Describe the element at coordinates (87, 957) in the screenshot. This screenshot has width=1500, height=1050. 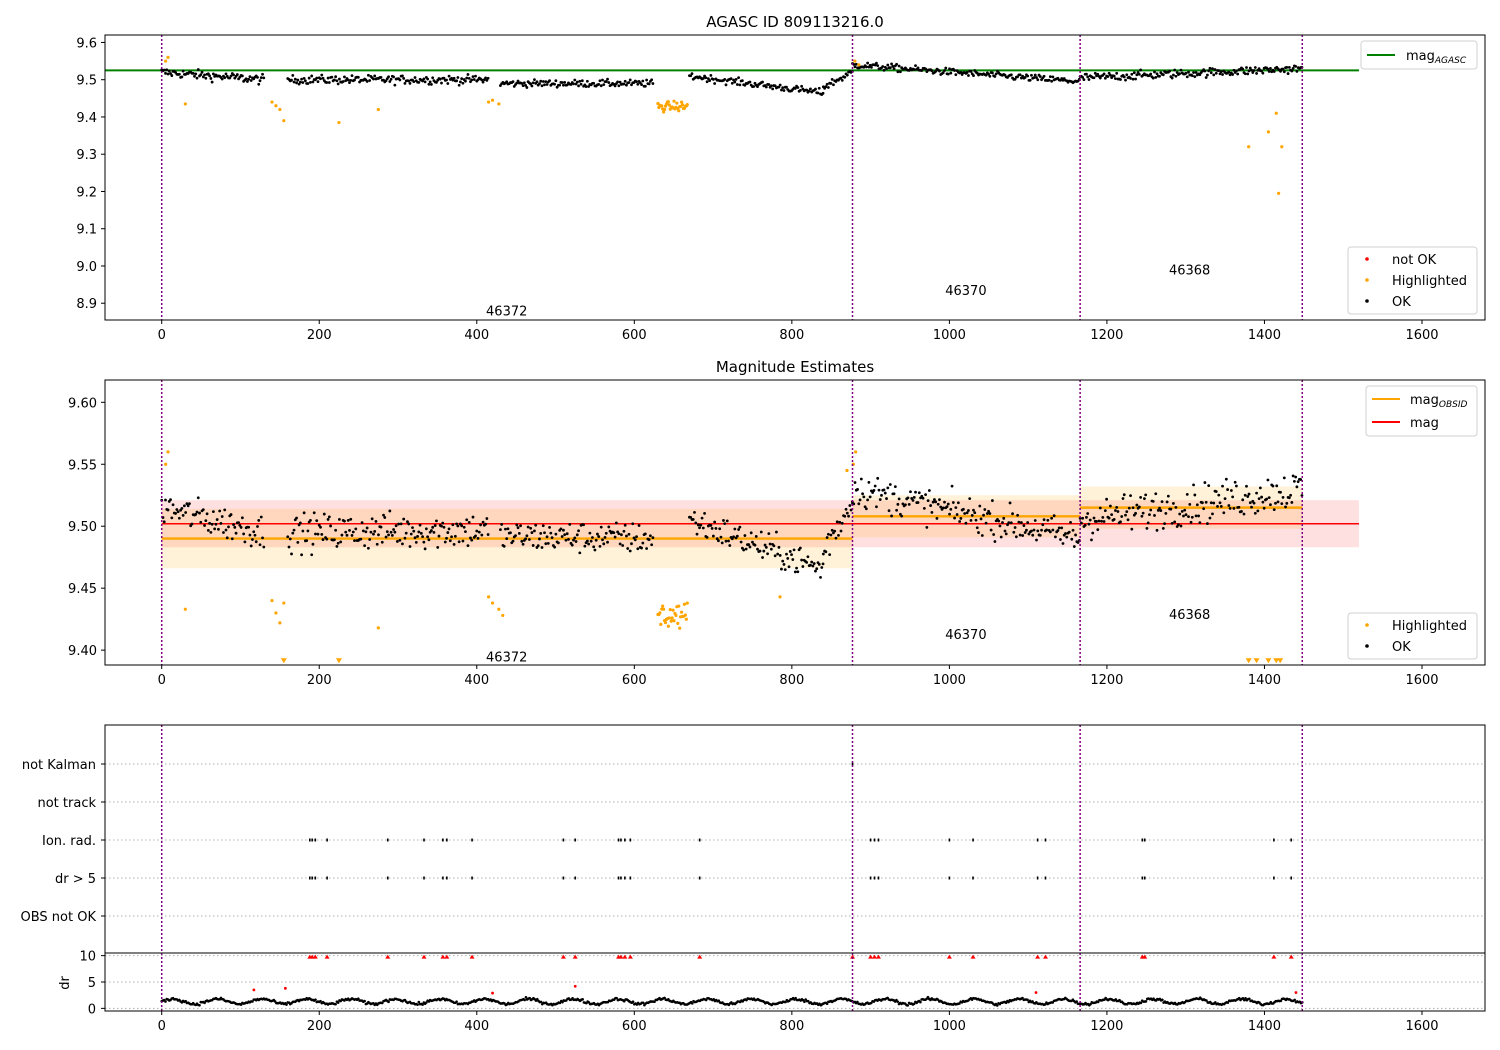
I see `y-tick-label: 10` at that location.